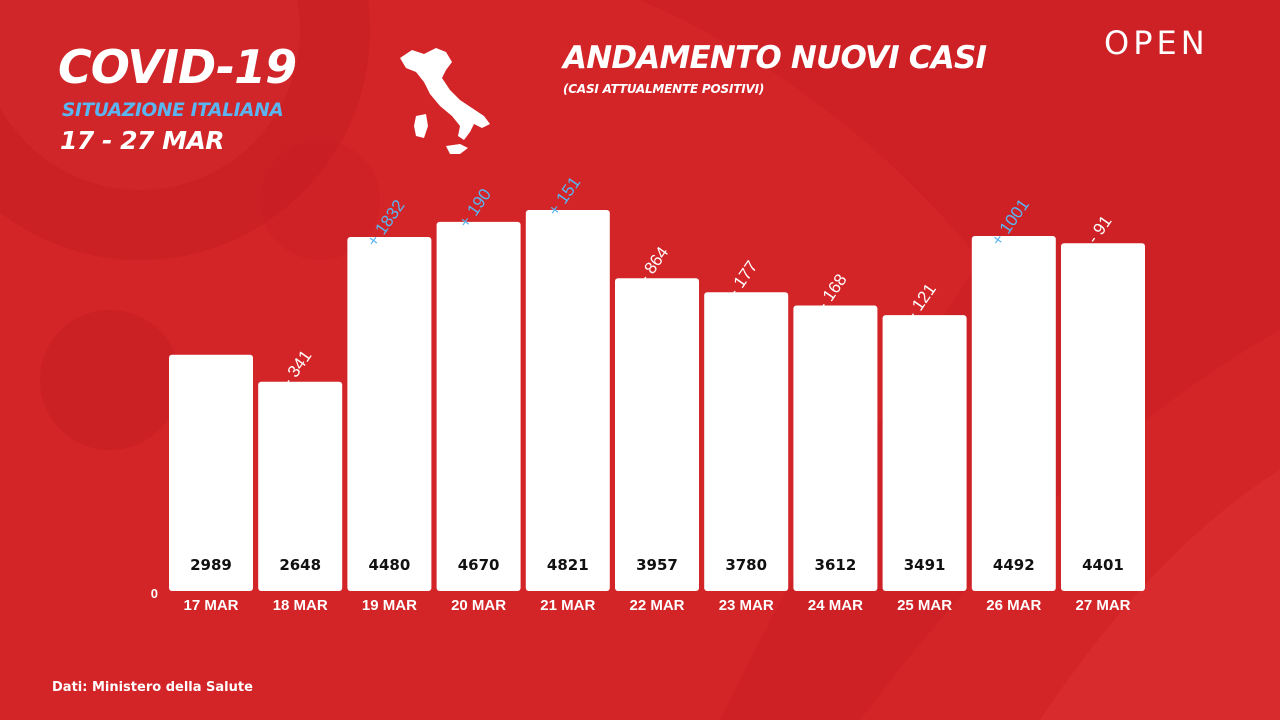 The width and height of the screenshot is (1280, 720). Describe the element at coordinates (210, 605) in the screenshot. I see `x-tick-label: 17 MAR` at that location.